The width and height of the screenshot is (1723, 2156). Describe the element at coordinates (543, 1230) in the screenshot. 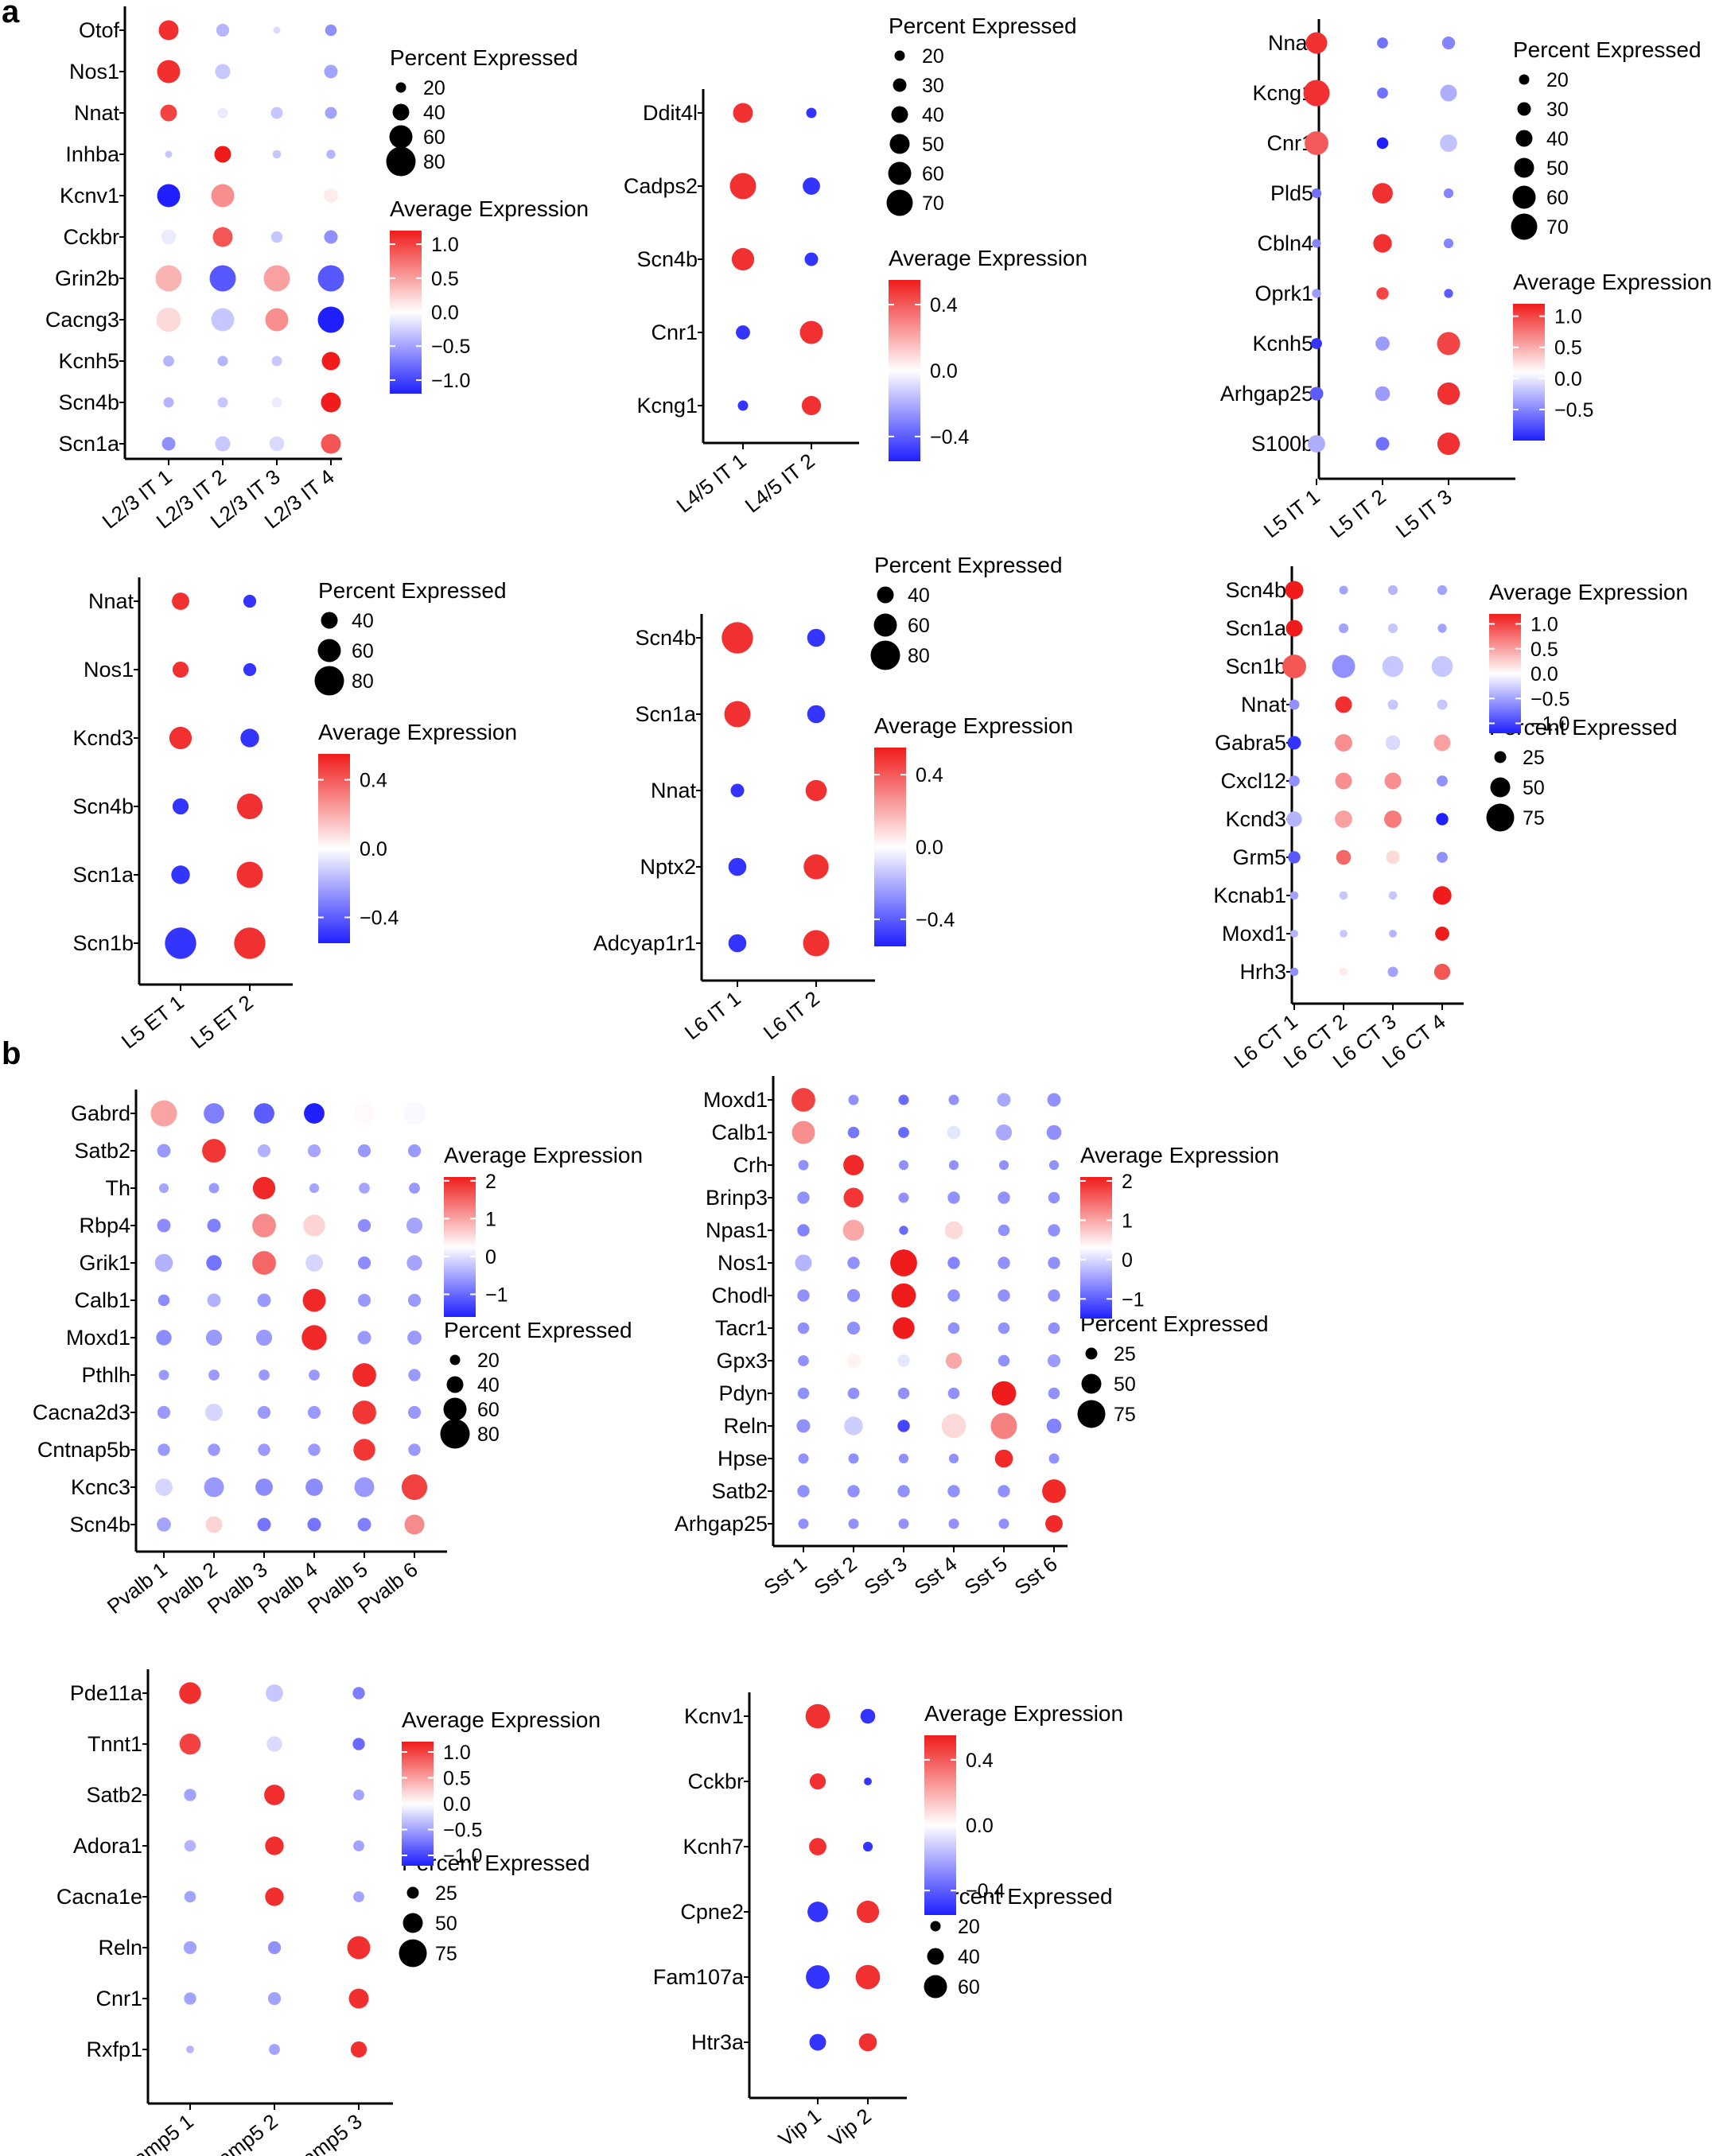

I see `color-legend: Average Expression 2 1 0 −1` at that location.